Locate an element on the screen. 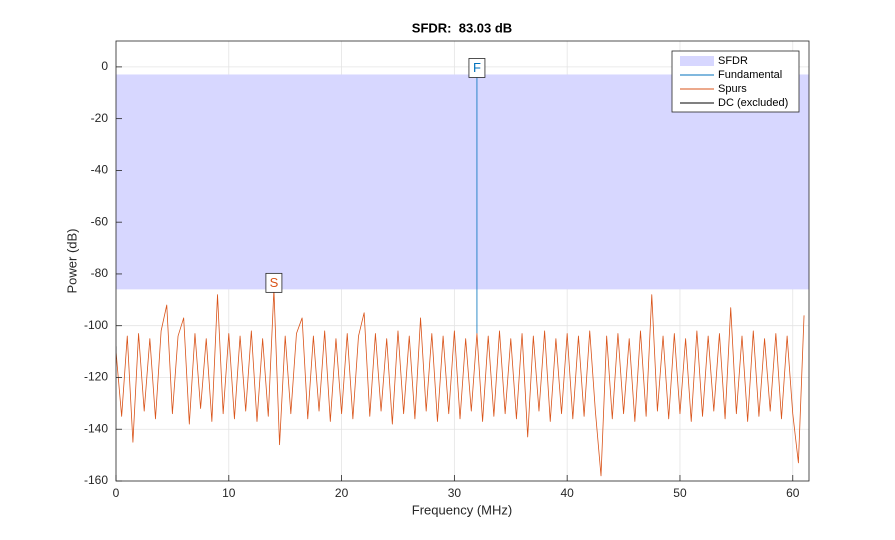 The height and width of the screenshot is (540, 895). annotations: FS is located at coordinates (375, 175).